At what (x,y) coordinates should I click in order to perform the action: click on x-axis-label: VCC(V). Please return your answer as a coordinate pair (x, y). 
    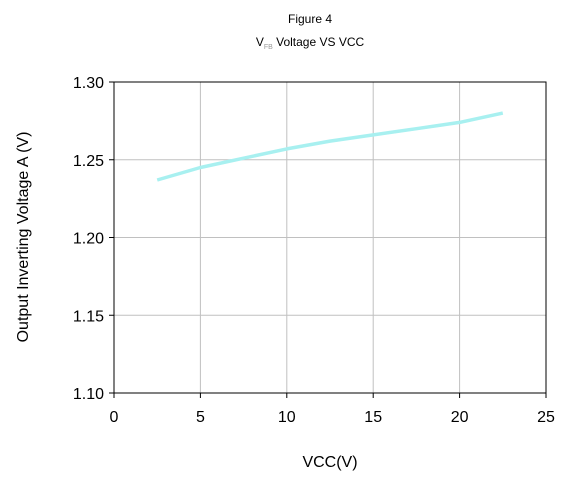
    Looking at the image, I should click on (329, 462).